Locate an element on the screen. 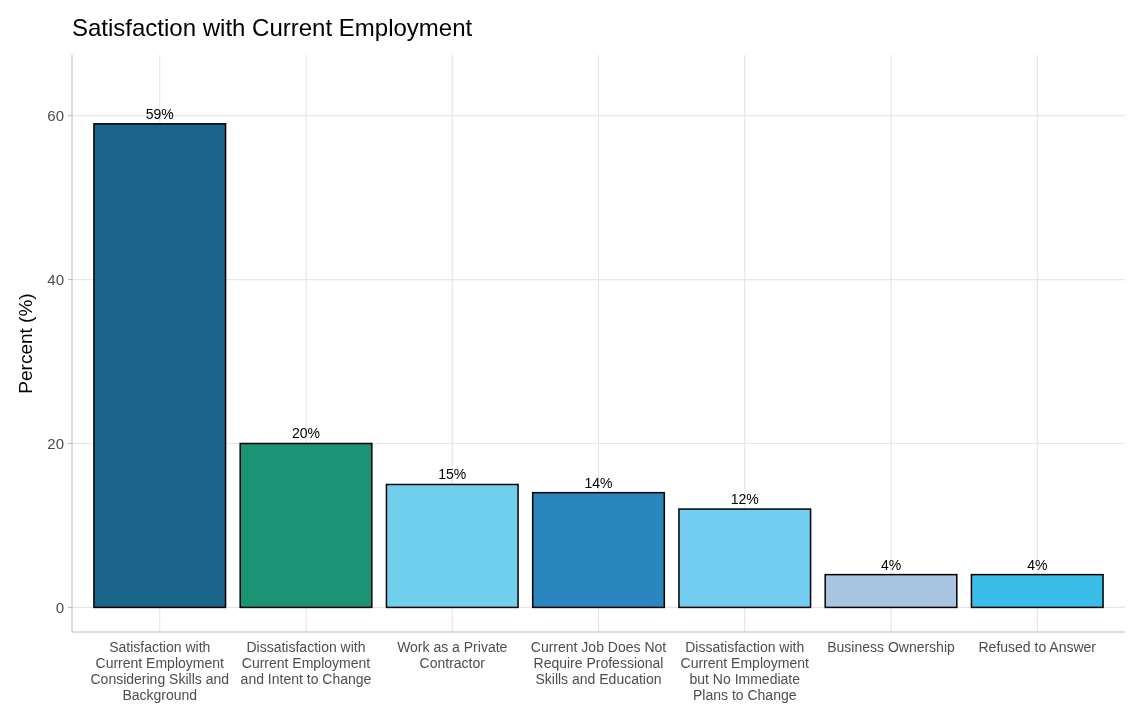 The image size is (1135, 715). x-tick-label: Dissatisfaction with Current Employment but No Immediate Plans to Change is located at coordinates (745, 671).